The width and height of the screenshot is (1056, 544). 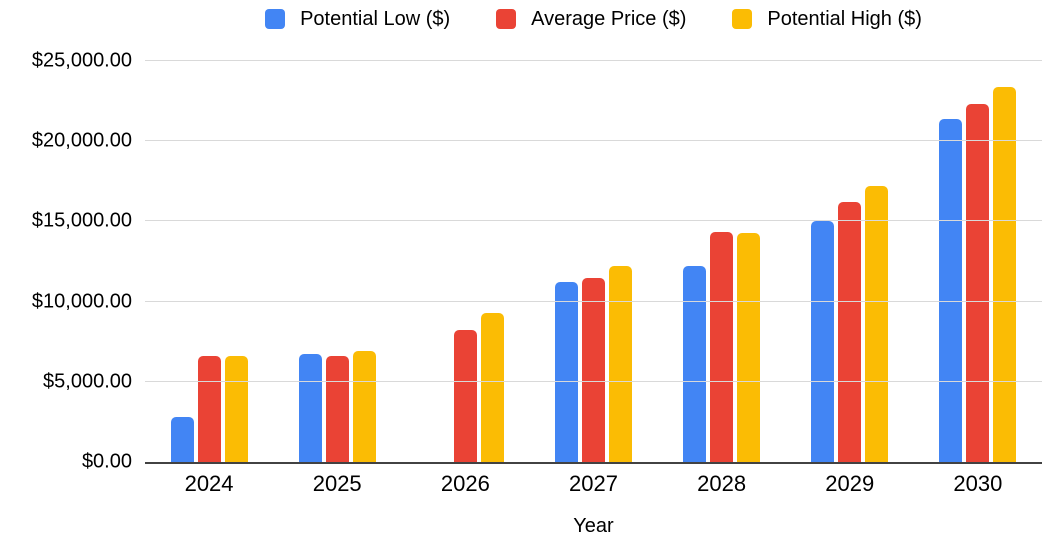 I want to click on bar-series-1-2030, so click(x=978, y=283).